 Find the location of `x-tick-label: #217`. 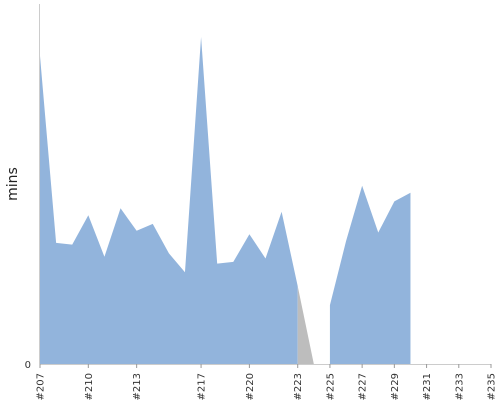

x-tick-label: #217 is located at coordinates (202, 386).